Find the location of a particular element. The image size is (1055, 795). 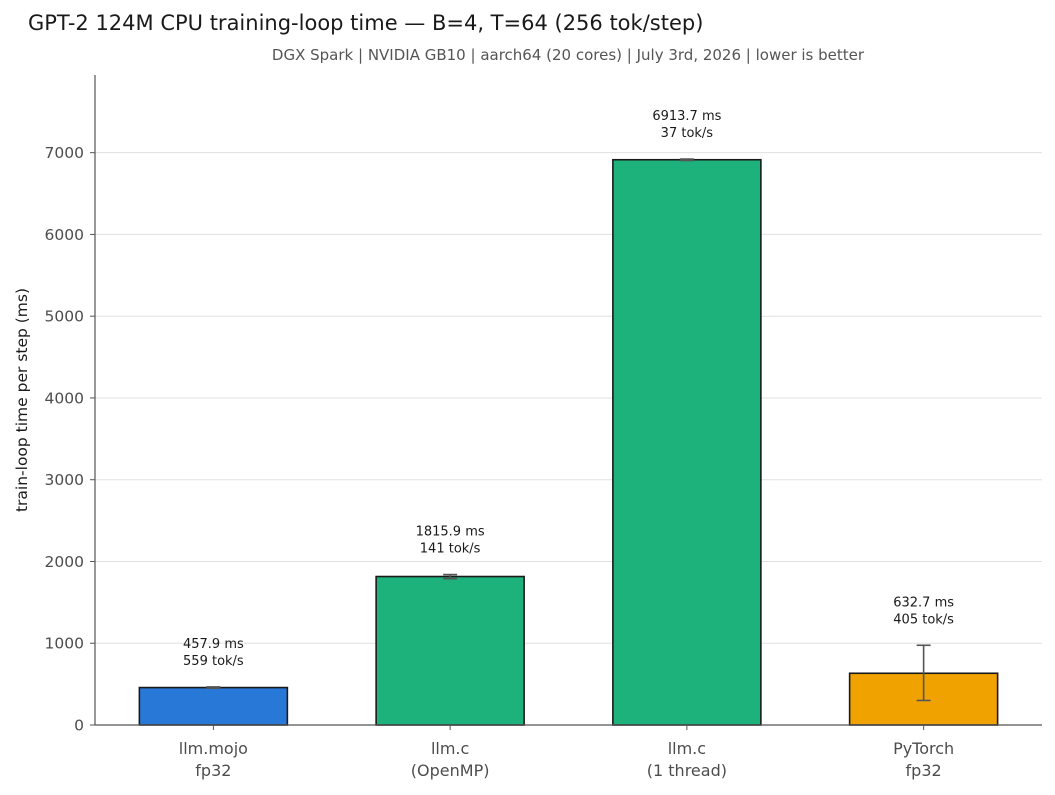

data-label-throughput: 37 tok/s is located at coordinates (687, 133).